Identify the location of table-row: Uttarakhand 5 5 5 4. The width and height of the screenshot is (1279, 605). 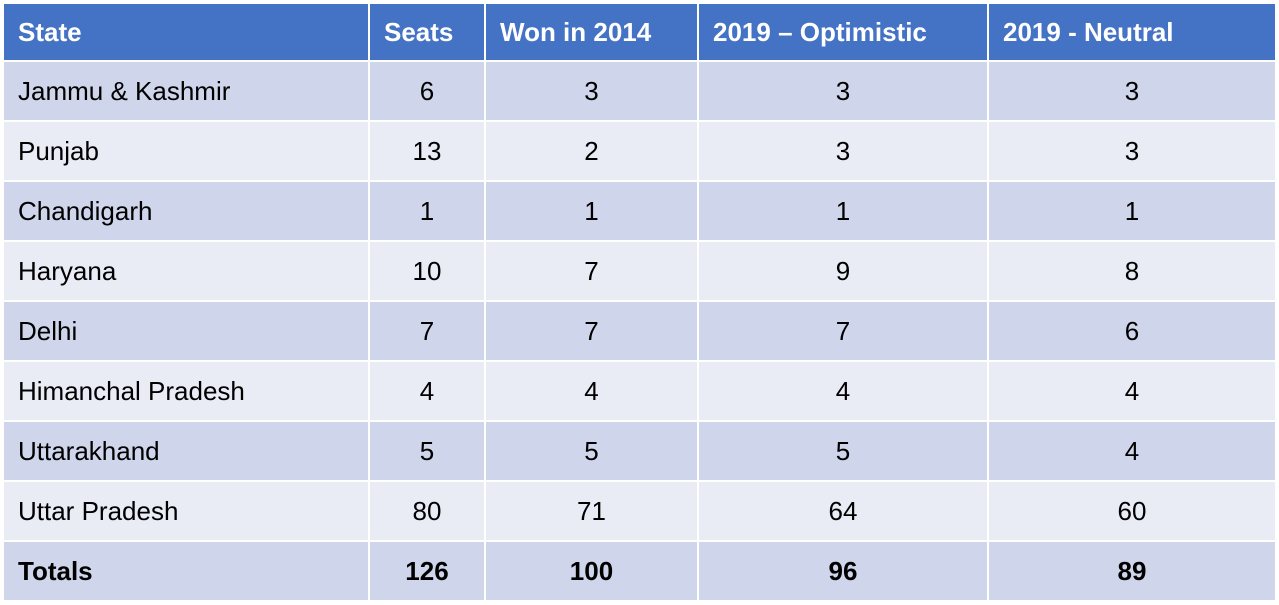
(639, 451).